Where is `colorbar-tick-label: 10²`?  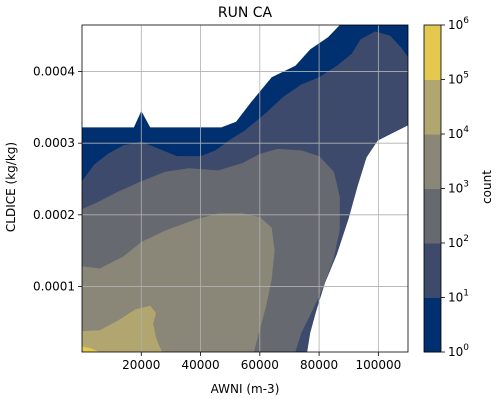 colorbar-tick-label: 10² is located at coordinates (458, 242).